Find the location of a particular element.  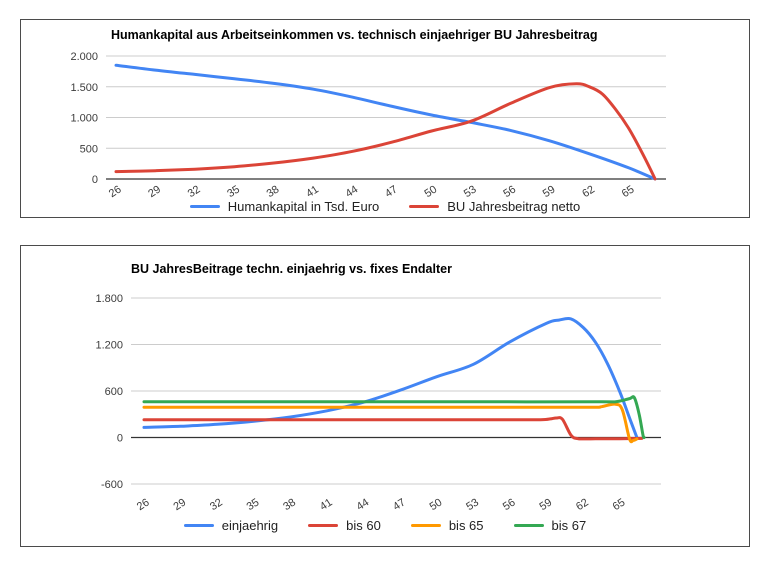

y-tick-label: 1.200 is located at coordinates (109, 346).